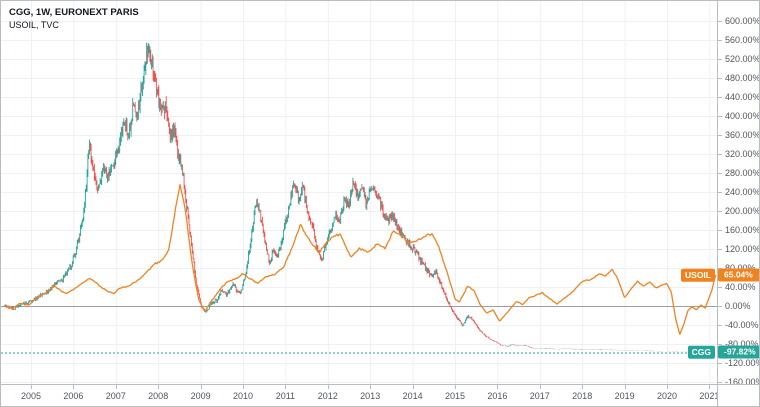 The image size is (760, 407). What do you see at coordinates (738, 395) in the screenshot?
I see `axis-corner` at bounding box center [738, 395].